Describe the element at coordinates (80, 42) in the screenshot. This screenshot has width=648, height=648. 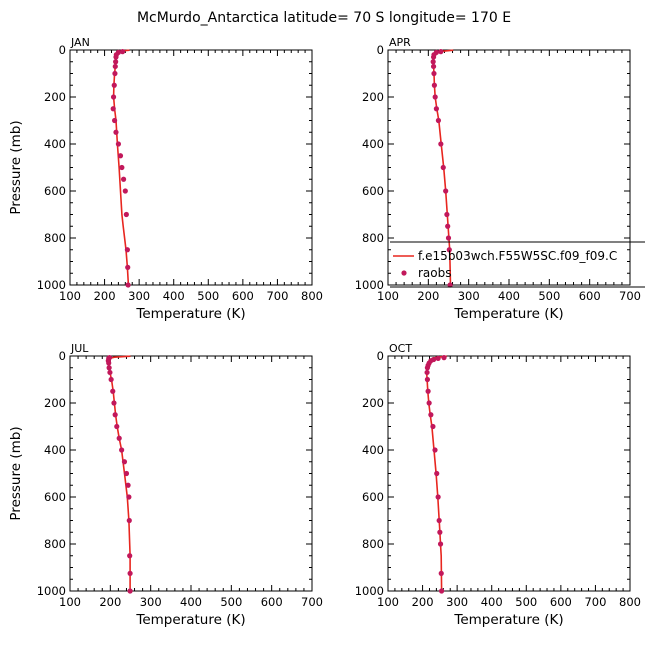
I see `panel-title: JAN` at that location.